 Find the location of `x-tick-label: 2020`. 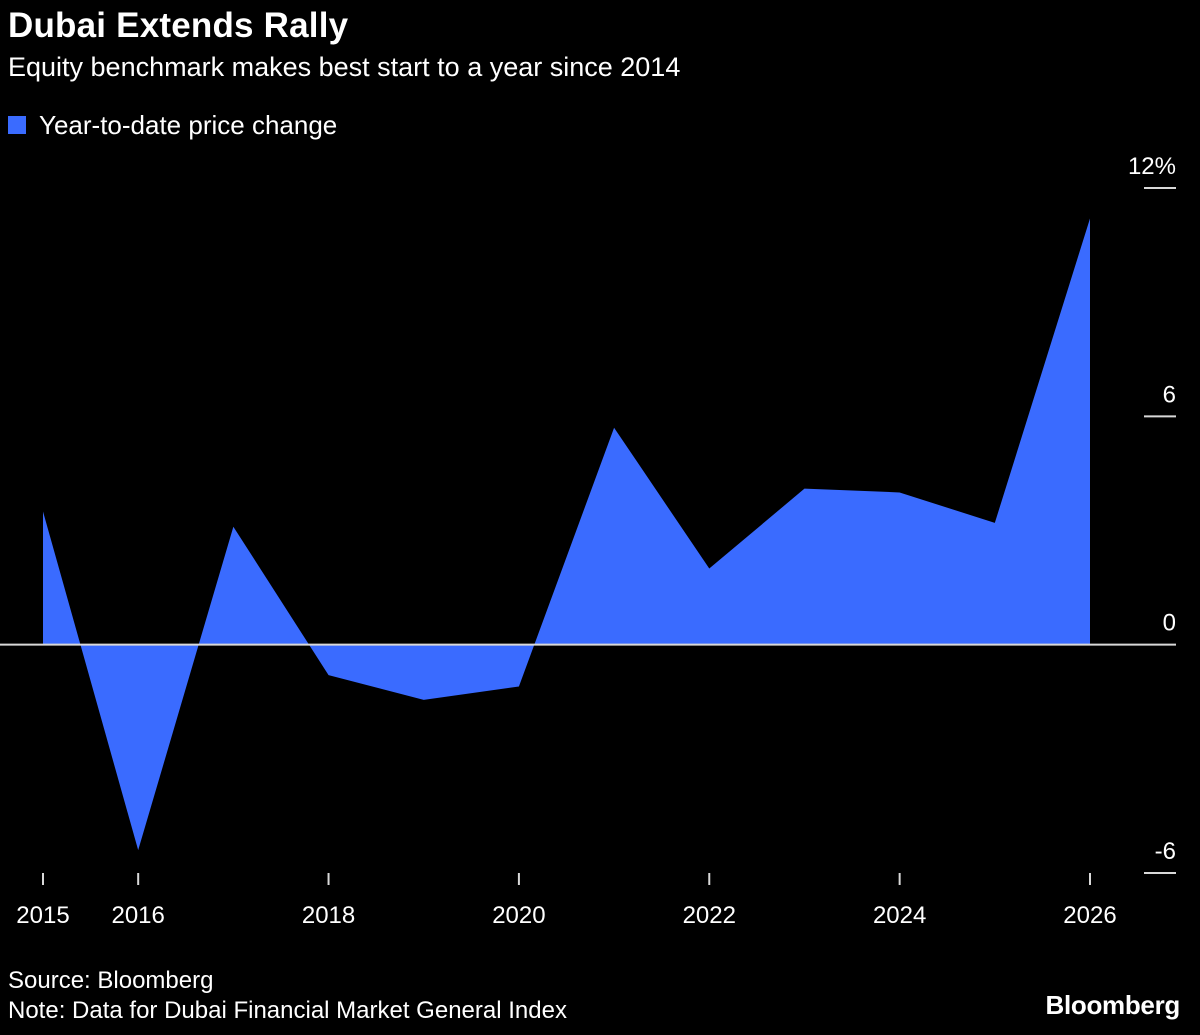

x-tick-label: 2020 is located at coordinates (518, 915).